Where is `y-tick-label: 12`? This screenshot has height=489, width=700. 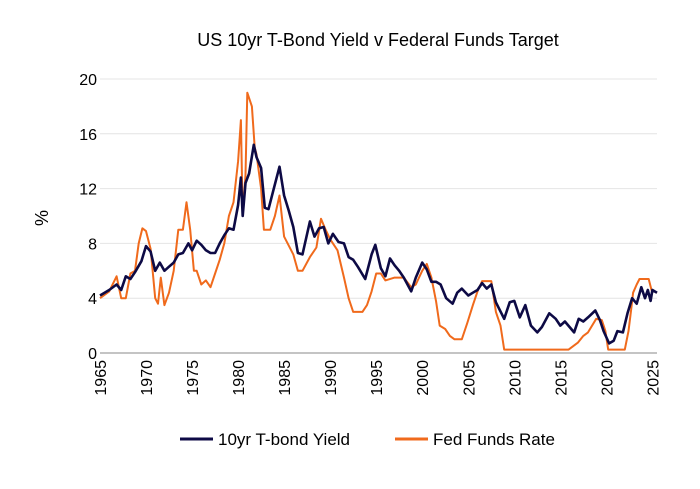 y-tick-label: 12 is located at coordinates (88, 190).